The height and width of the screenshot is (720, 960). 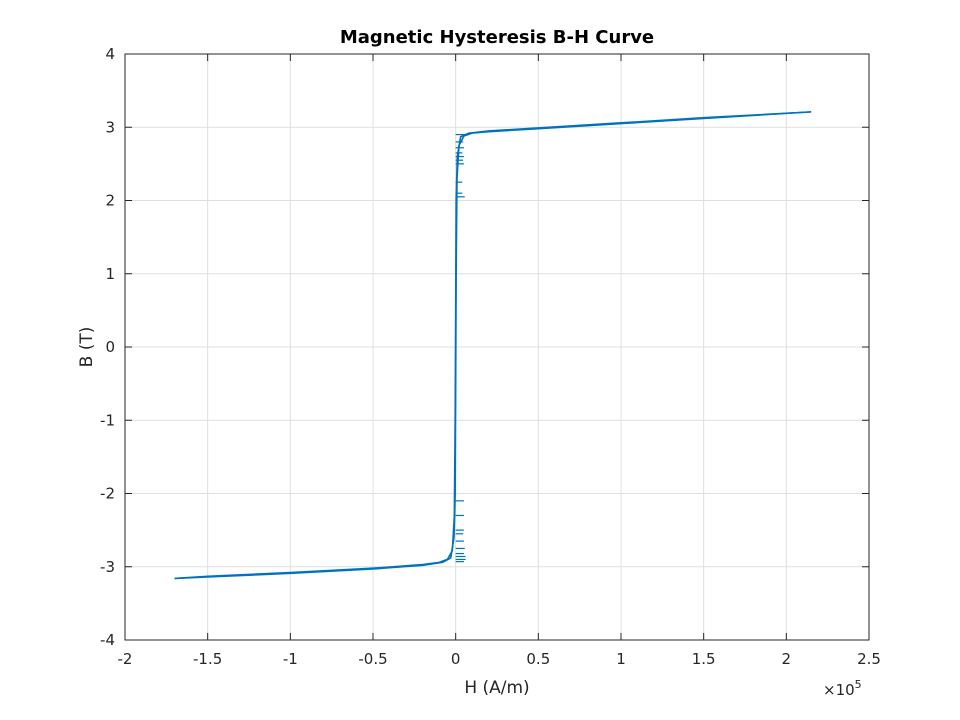 I want to click on x-tick-label: -1.5, so click(x=207, y=659).